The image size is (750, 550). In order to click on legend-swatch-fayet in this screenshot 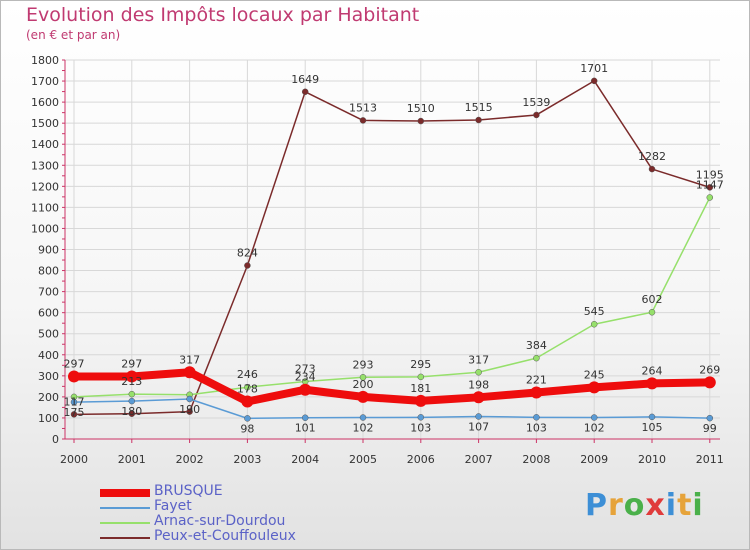, I will do `click(125, 508)`.